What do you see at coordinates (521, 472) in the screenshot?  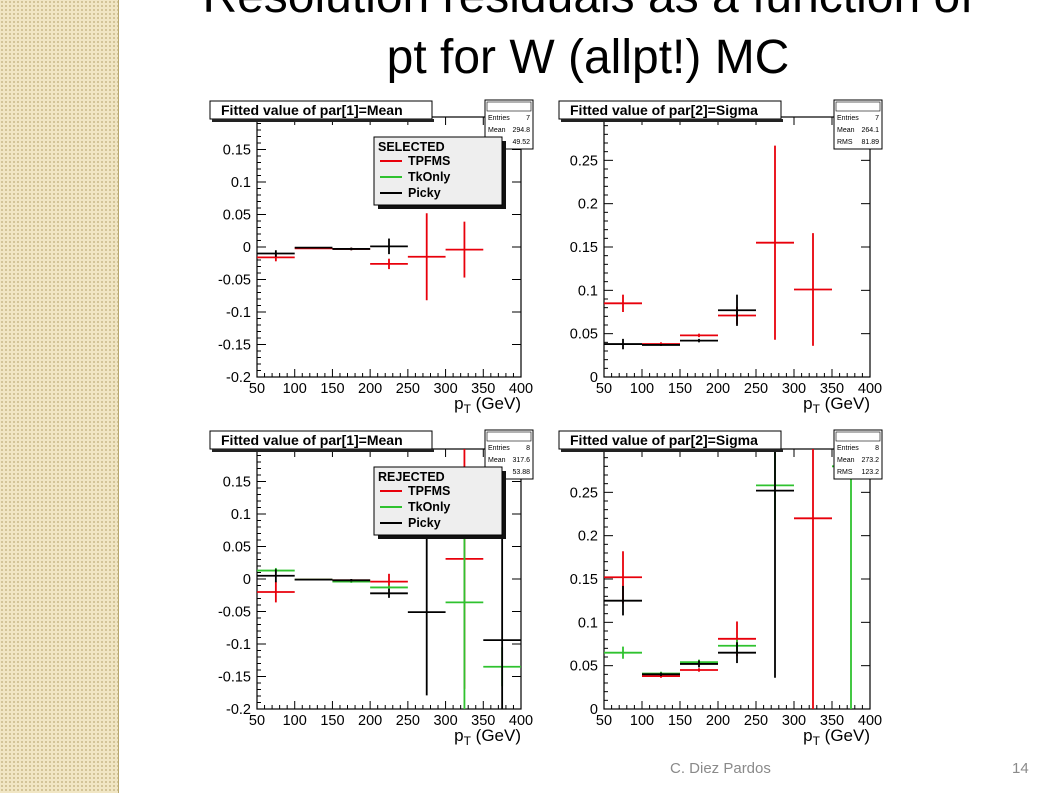 I see `stats-value: 53.88` at bounding box center [521, 472].